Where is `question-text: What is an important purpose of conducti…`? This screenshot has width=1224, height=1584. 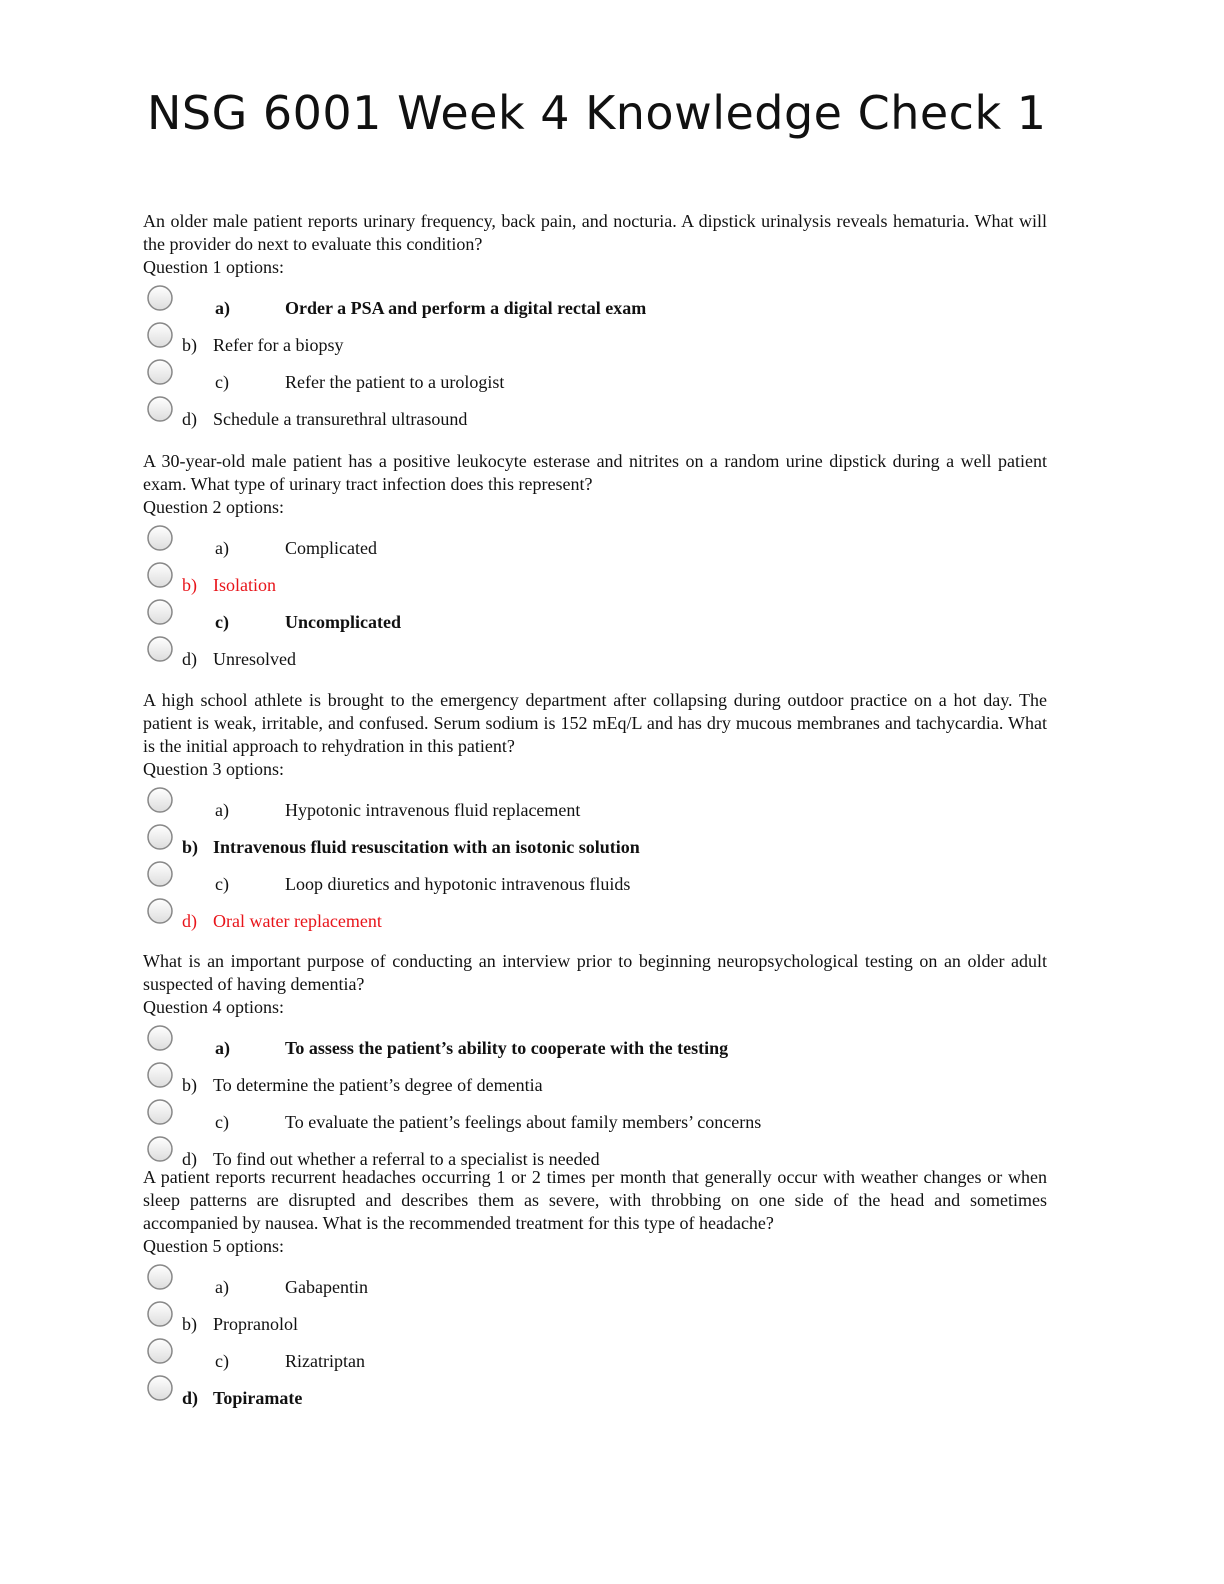
question-text: What is an important purpose of conducti… is located at coordinates (595, 972).